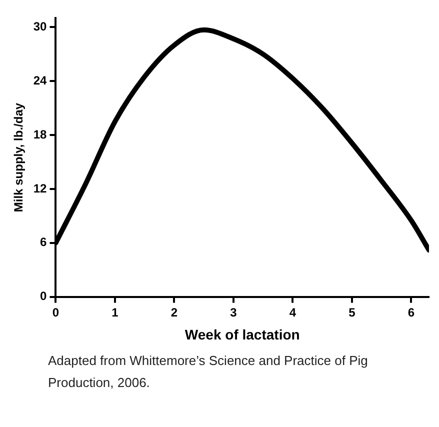 The image size is (439, 427). I want to click on x-tick-label: 1, so click(115, 312).